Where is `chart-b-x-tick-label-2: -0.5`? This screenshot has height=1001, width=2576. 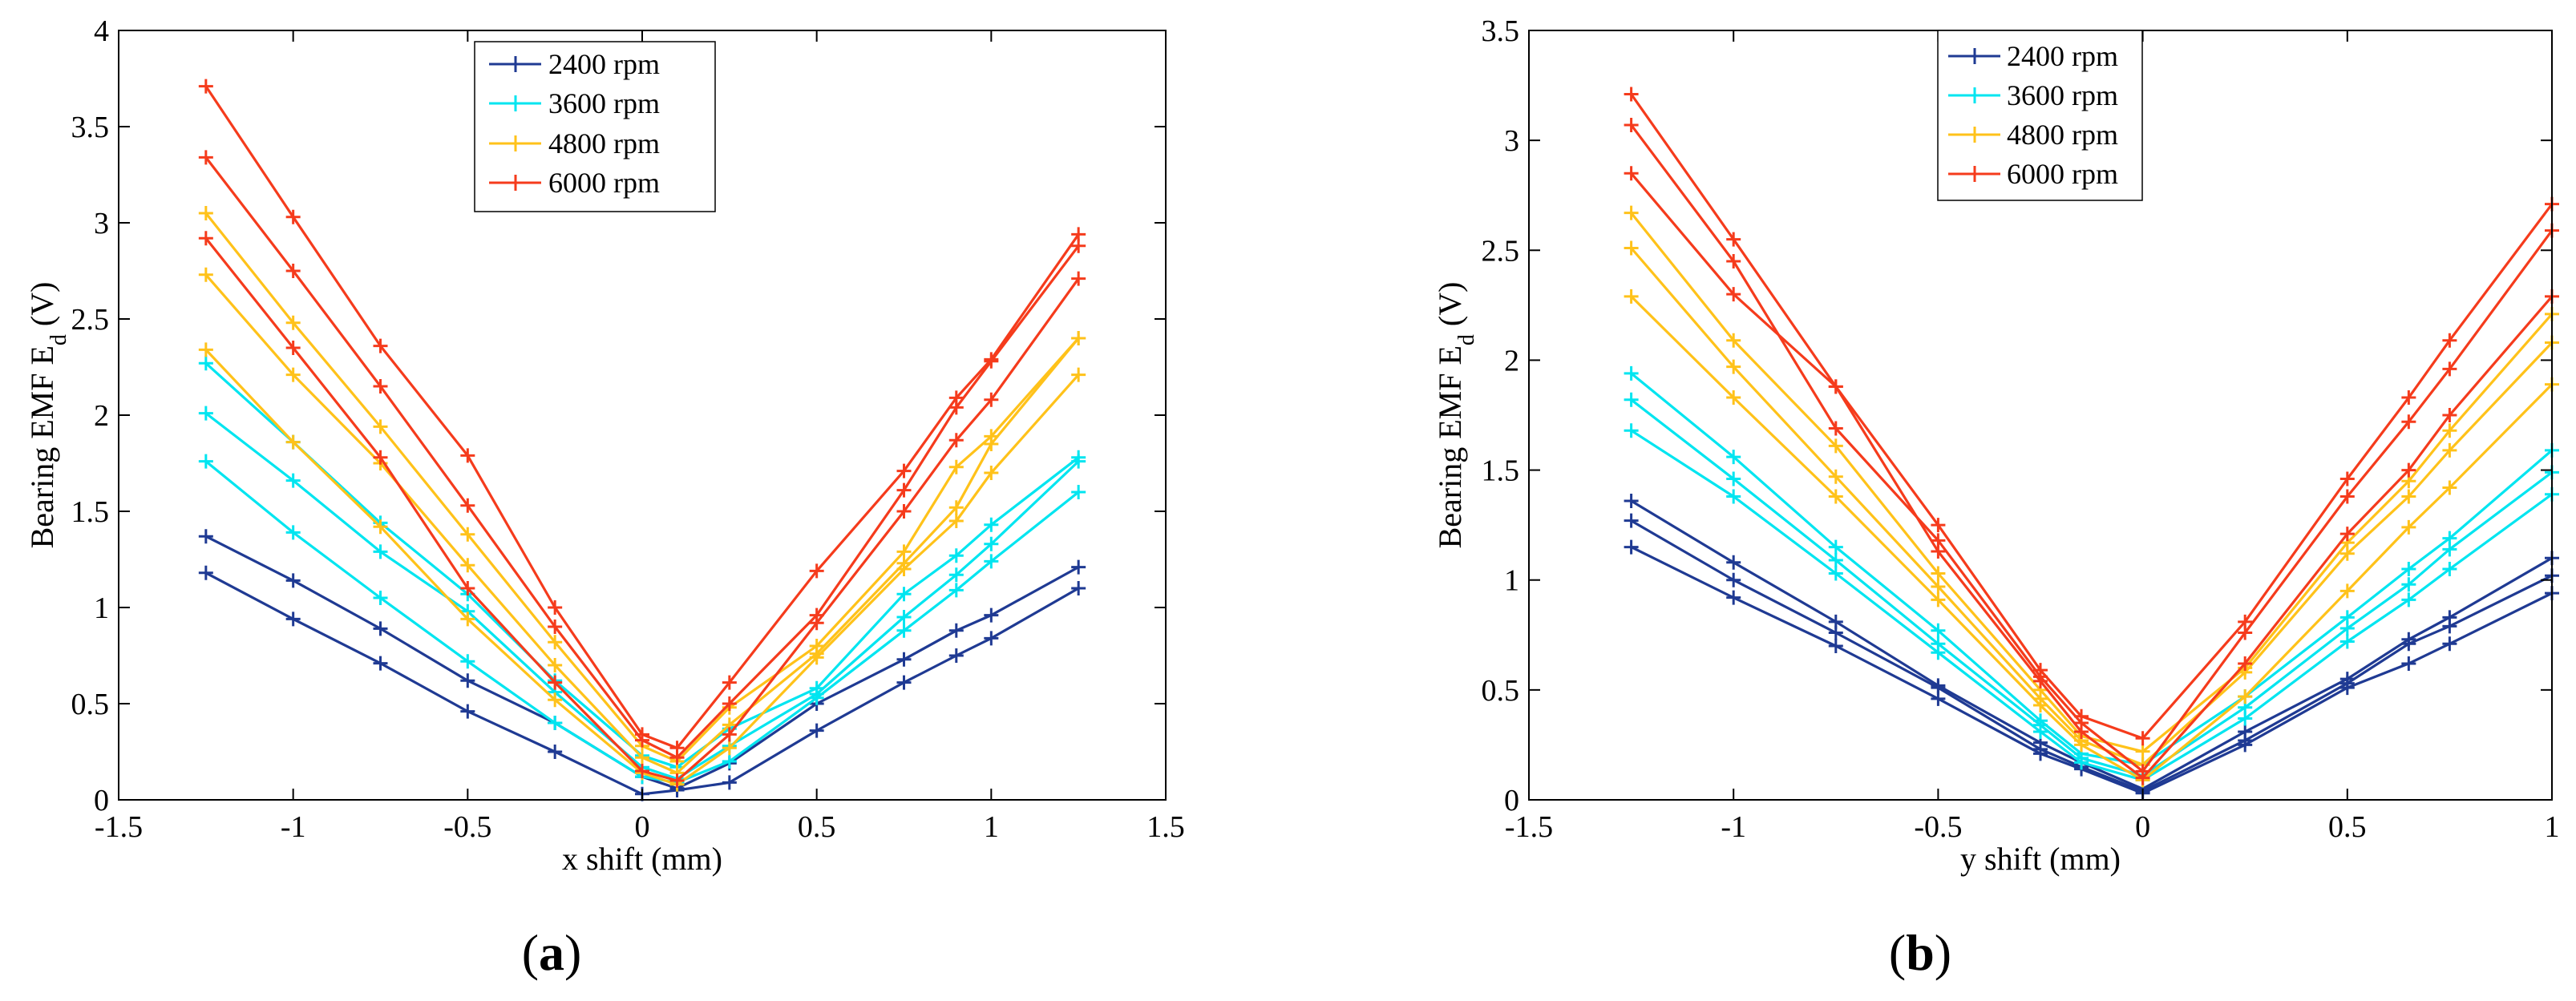
chart-b-x-tick-label-2: -0.5 is located at coordinates (1938, 827).